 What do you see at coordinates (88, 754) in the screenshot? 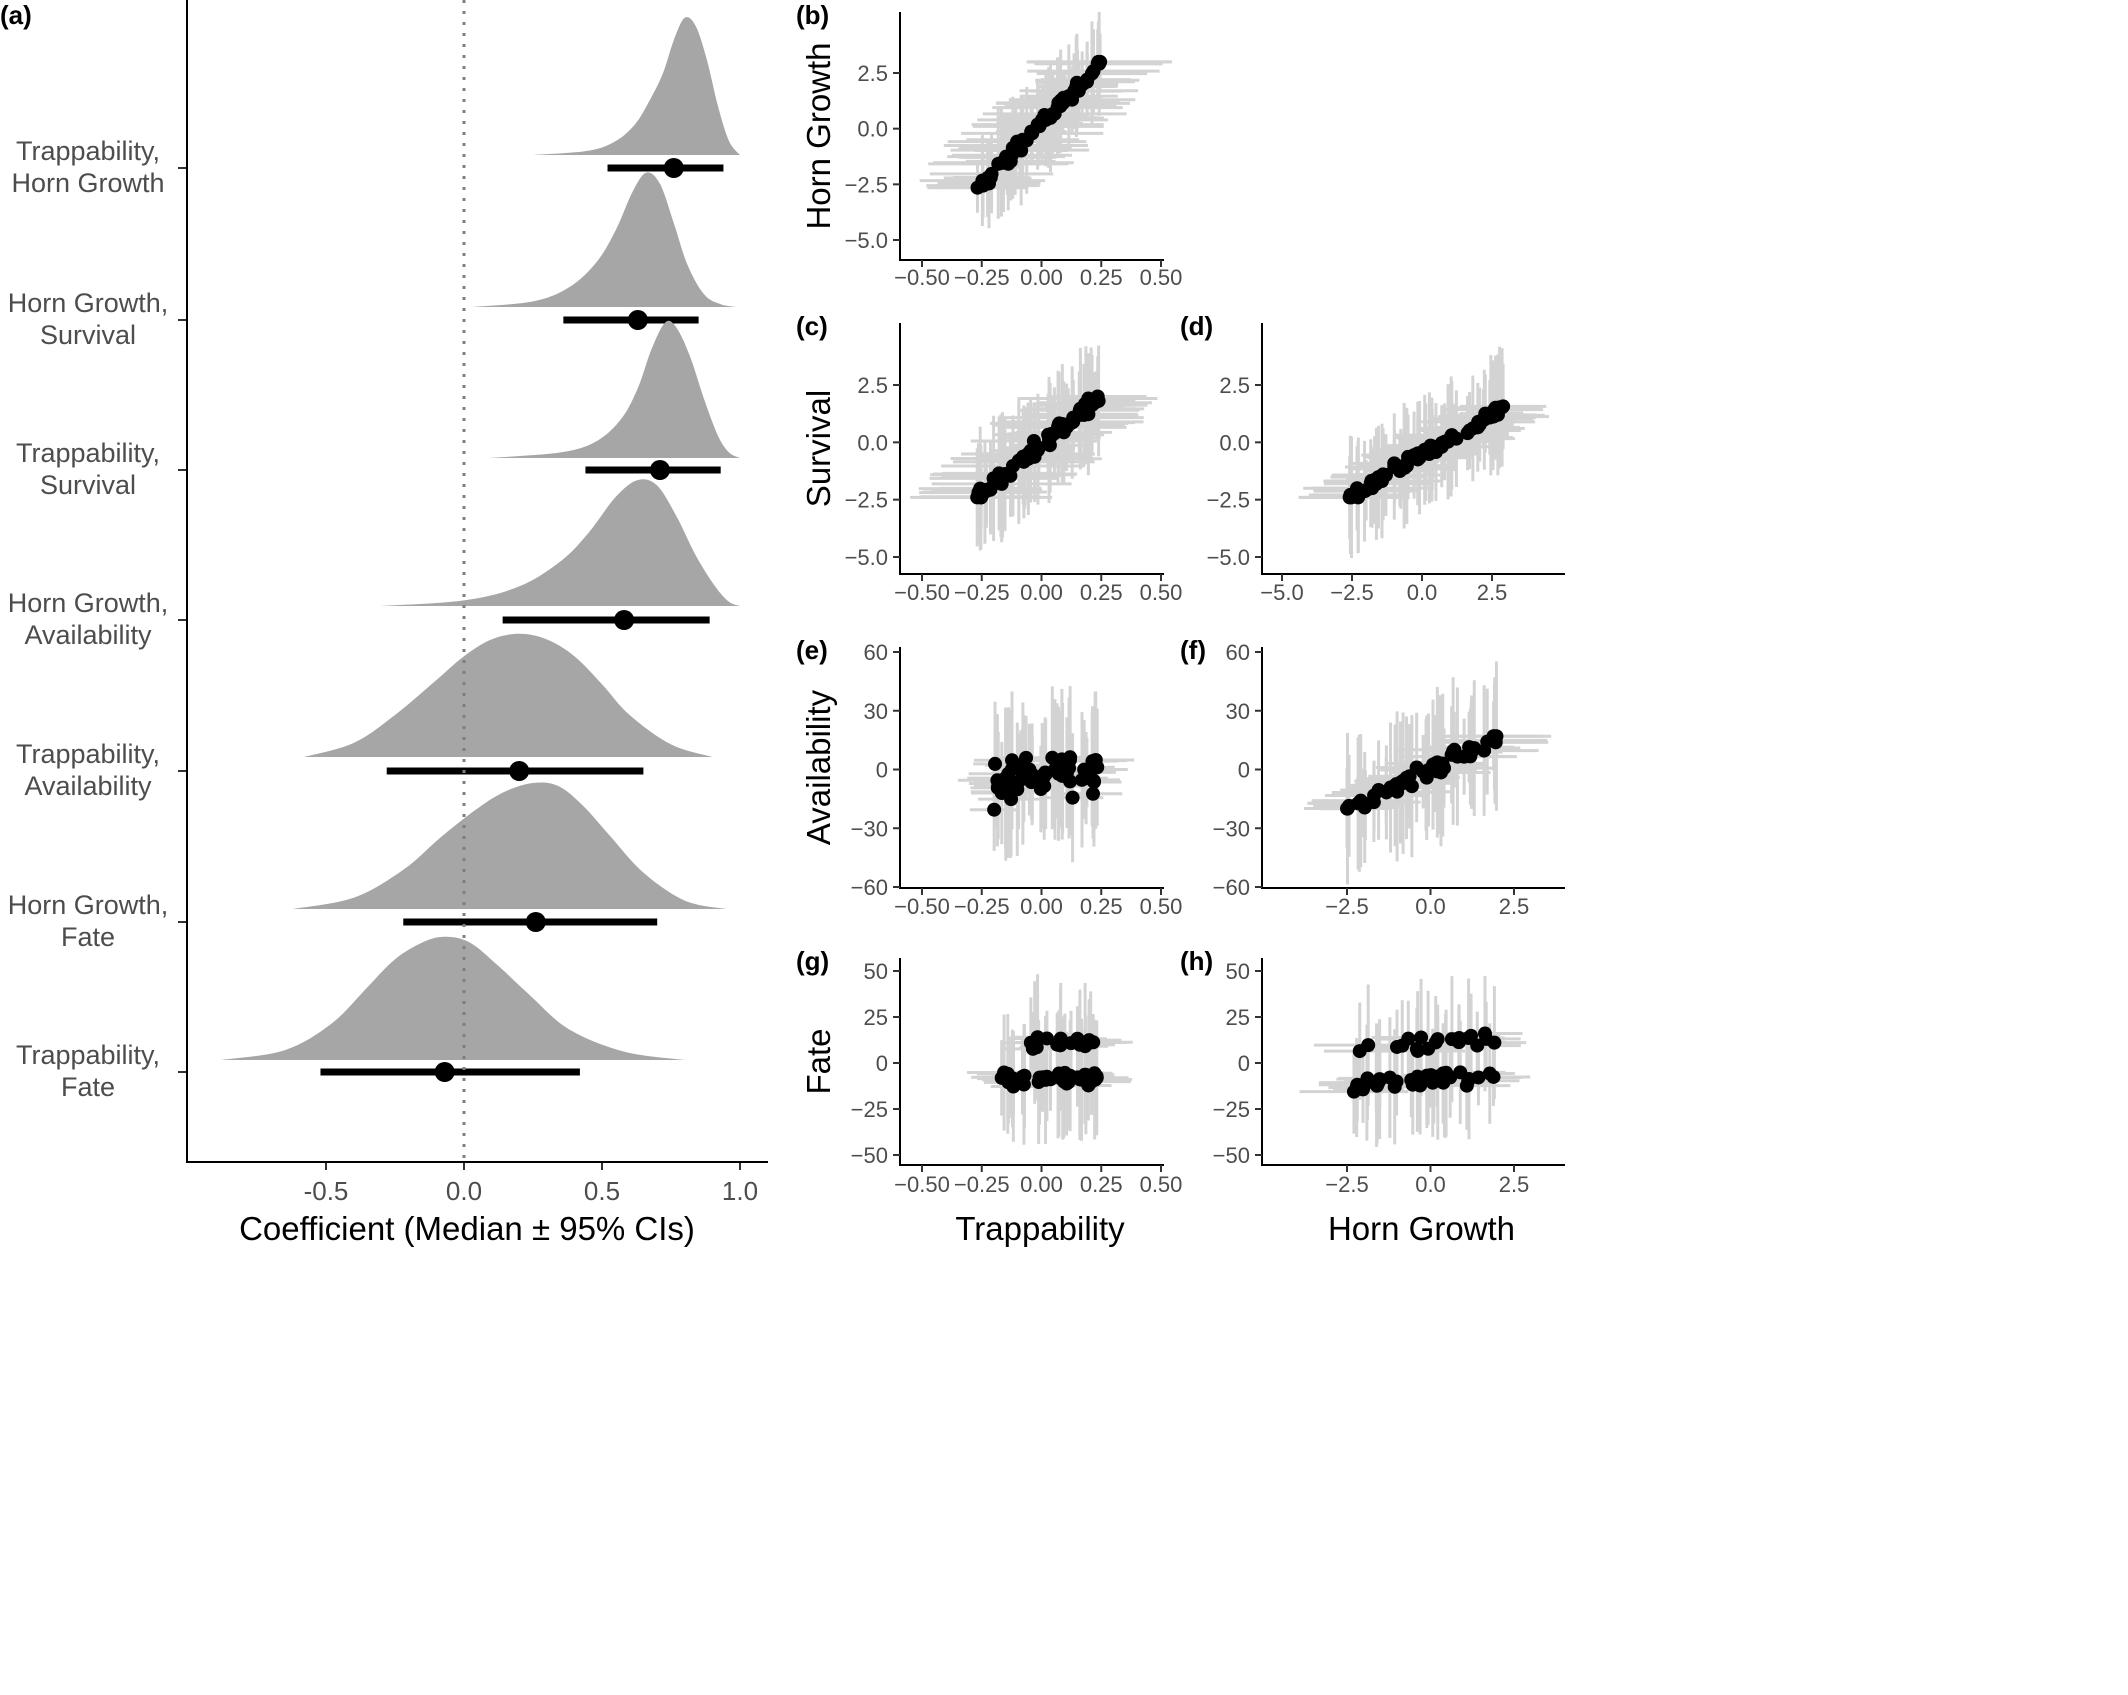
I see `row-label-line1: Trappability,` at bounding box center [88, 754].